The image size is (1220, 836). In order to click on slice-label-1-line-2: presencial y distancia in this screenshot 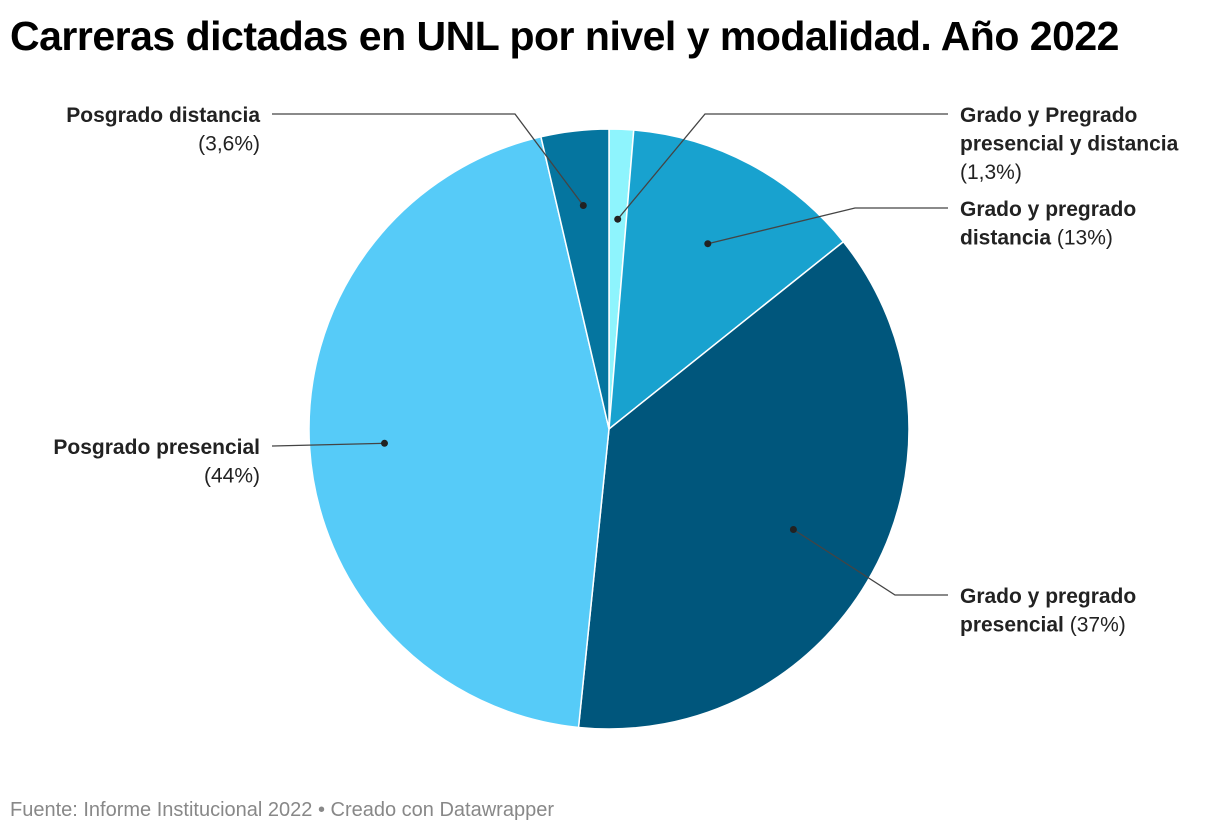, I will do `click(1069, 144)`.